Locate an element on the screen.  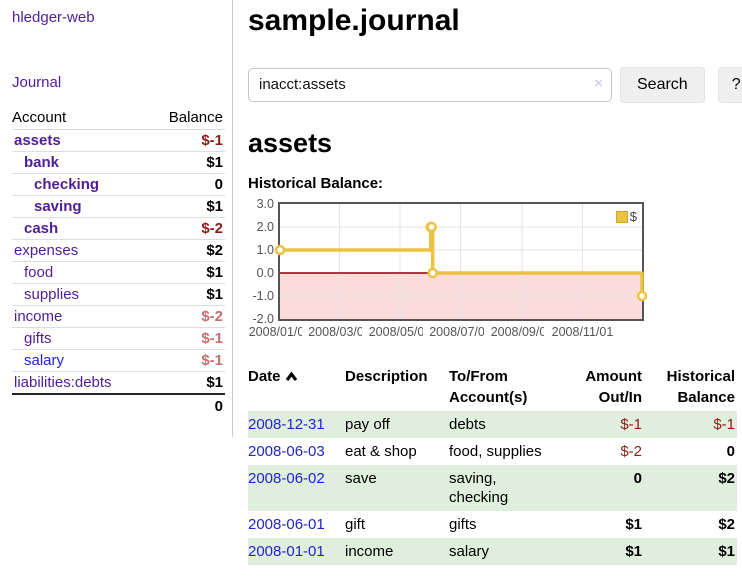
account-row: checking 0 is located at coordinates (118, 184).